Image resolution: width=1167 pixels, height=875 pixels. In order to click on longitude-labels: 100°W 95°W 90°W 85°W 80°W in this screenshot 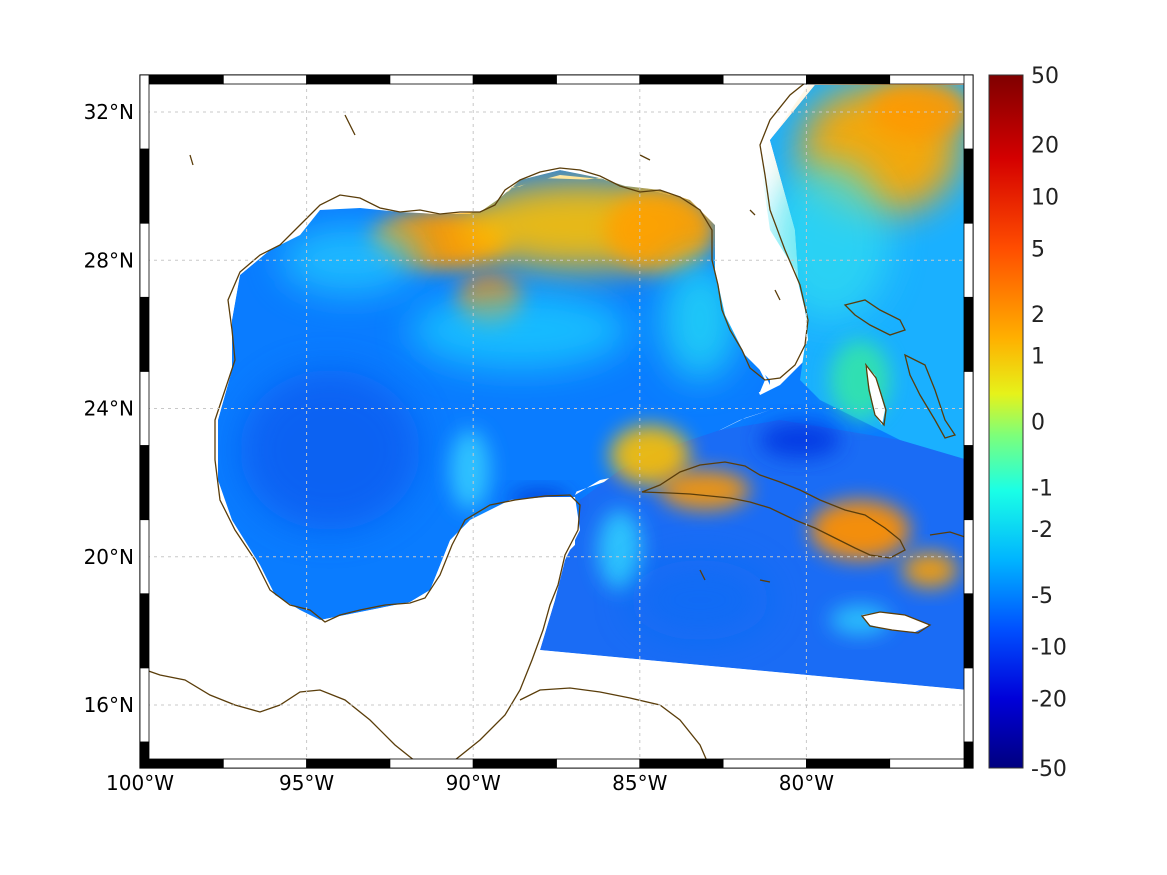, I will do `click(470, 783)`.